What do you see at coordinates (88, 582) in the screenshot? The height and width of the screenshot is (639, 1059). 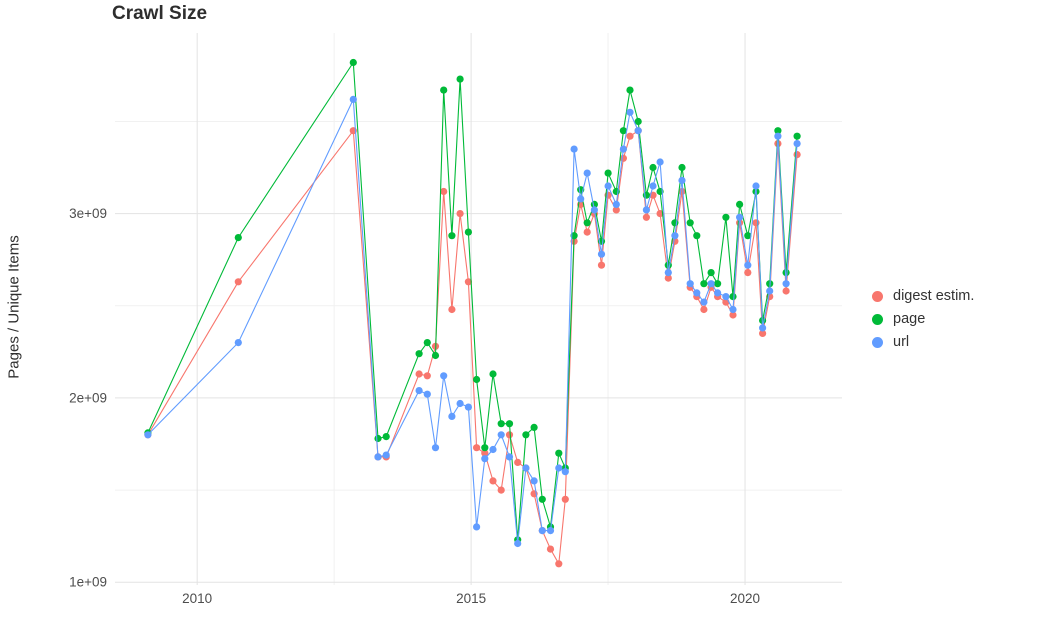 I see `y-tick-label: 1e+09` at bounding box center [88, 582].